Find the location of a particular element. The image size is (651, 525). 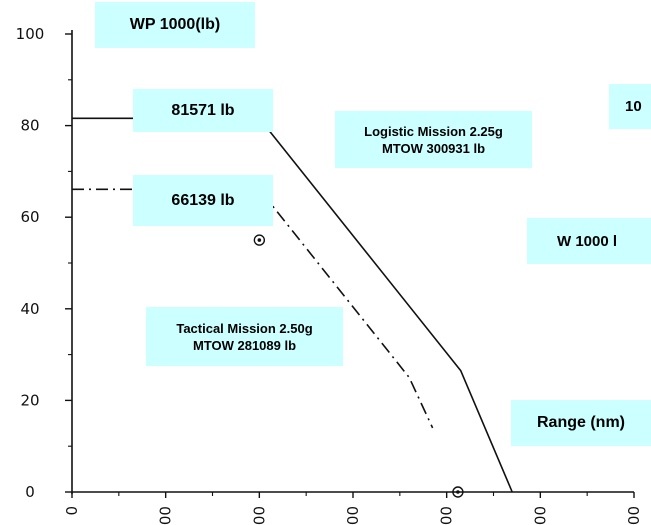

x-tick-label: 2000 is located at coordinates (259, 515).